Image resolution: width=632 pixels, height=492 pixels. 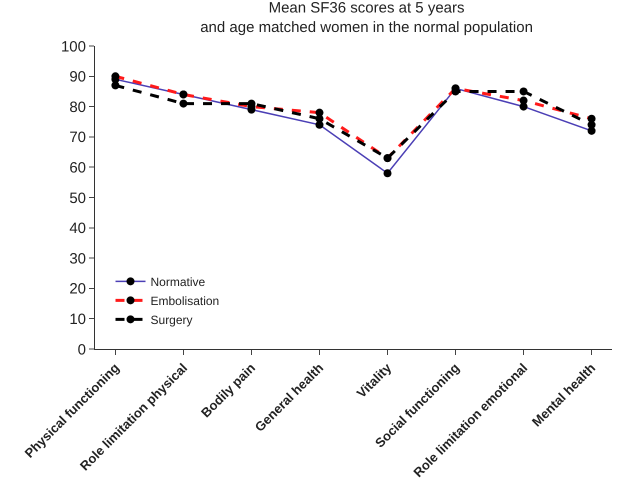 What do you see at coordinates (77, 319) in the screenshot?
I see `y-tick-label: 10` at bounding box center [77, 319].